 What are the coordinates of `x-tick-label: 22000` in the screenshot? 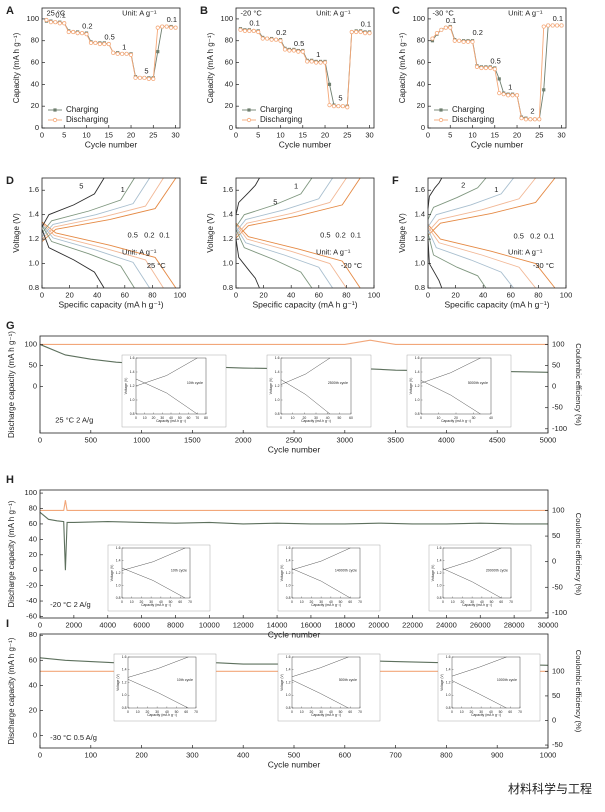 It's located at (412, 625).